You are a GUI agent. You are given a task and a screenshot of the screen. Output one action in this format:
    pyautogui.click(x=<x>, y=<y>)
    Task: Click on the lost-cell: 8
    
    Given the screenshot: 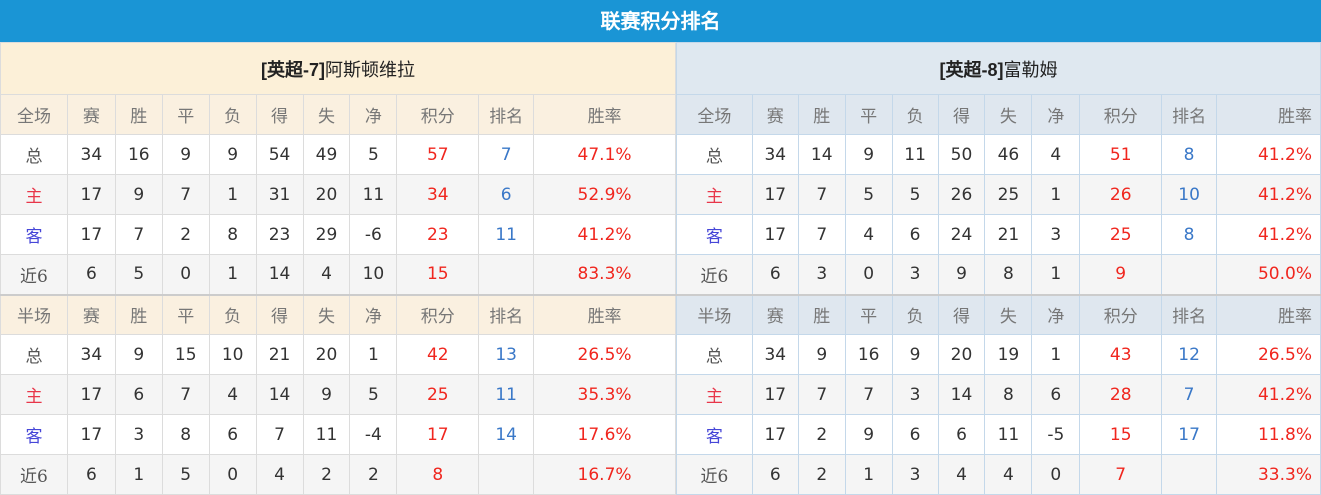 What is the action you would take?
    pyautogui.click(x=232, y=234)
    